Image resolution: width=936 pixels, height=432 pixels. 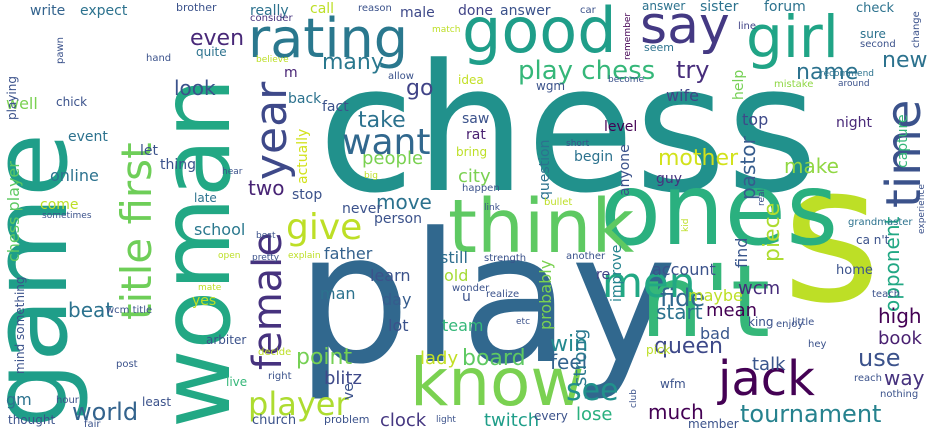 What do you see at coordinates (688, 346) in the screenshot?
I see `word: queen` at bounding box center [688, 346].